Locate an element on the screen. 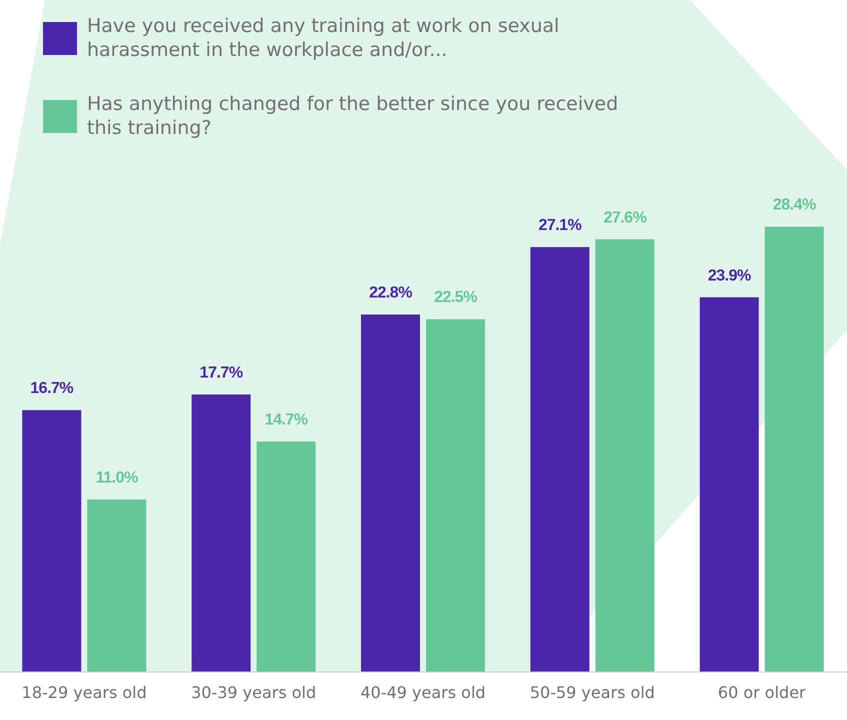  legend-label: Has anything changed for the better since you received this training? is located at coordinates (352, 116).